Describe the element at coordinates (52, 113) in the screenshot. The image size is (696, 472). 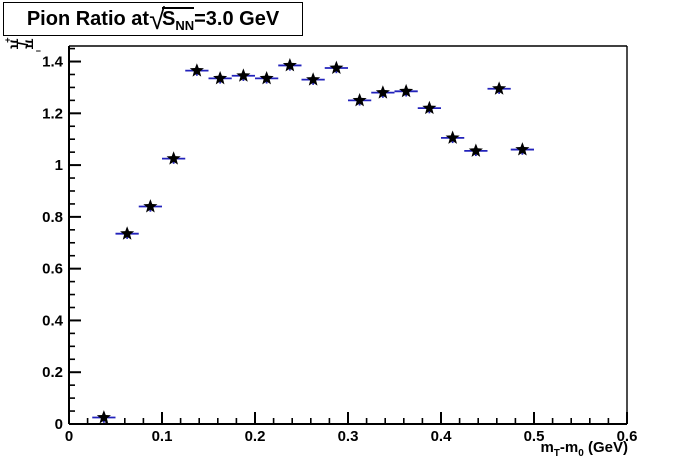
I see `y-tick-label: 1.2` at that location.